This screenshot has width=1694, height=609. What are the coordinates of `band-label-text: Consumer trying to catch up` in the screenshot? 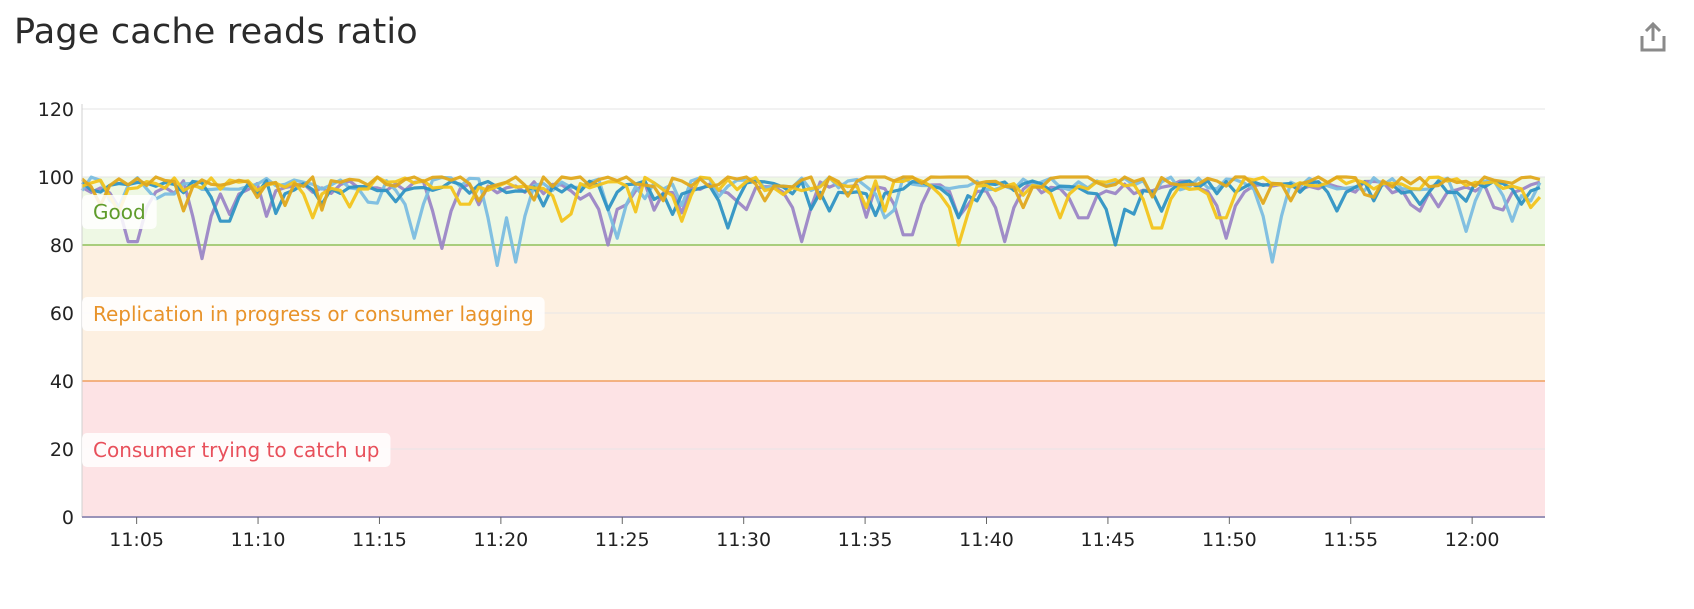 It's located at (236, 450).